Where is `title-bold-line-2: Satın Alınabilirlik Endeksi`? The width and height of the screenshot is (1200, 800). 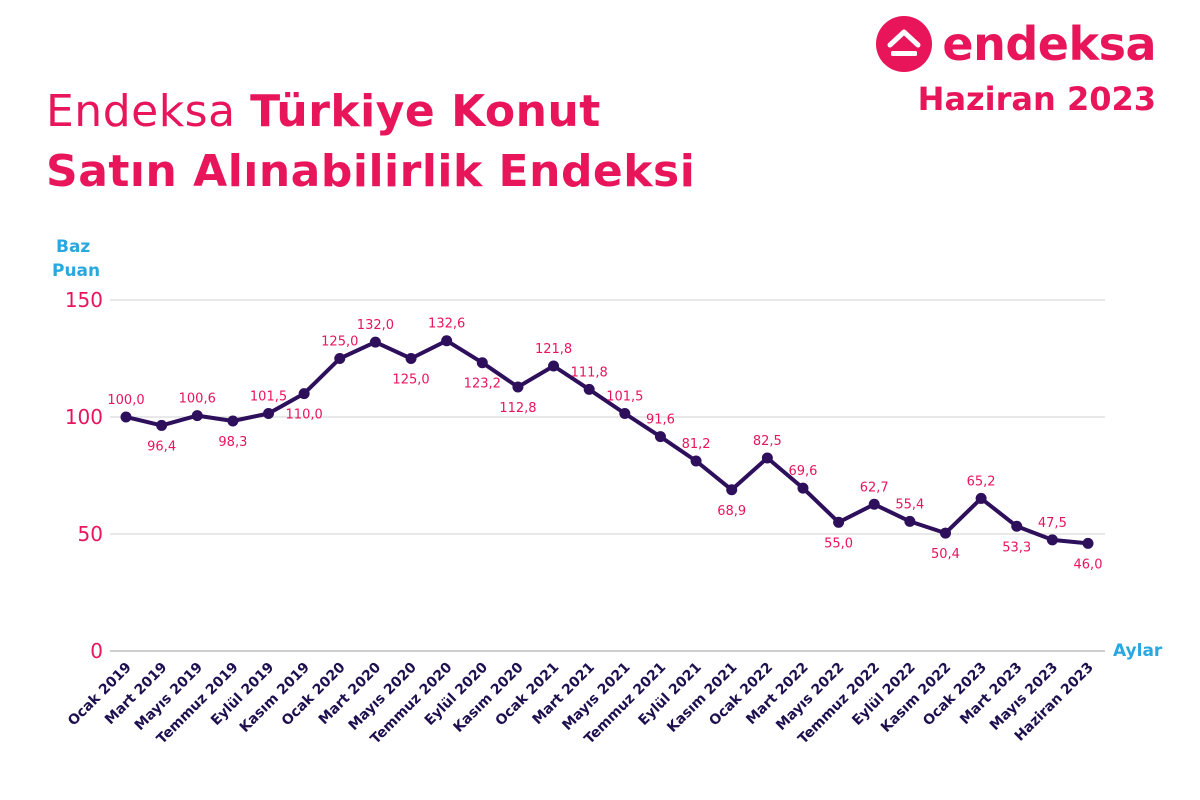
title-bold-line-2: Satın Alınabilirlik Endeksi is located at coordinates (371, 171).